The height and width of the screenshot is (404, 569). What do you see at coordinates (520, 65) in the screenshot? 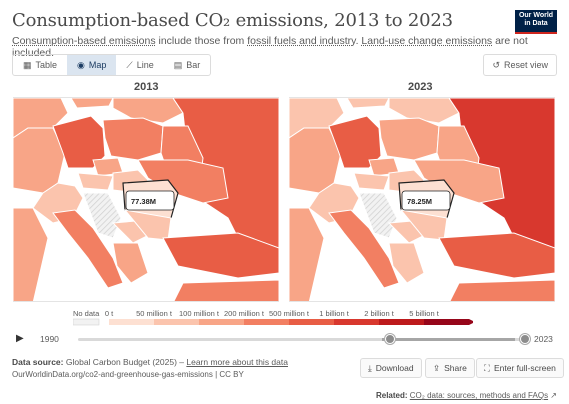
I see `reset-view-button: ↺ Reset view` at bounding box center [520, 65].